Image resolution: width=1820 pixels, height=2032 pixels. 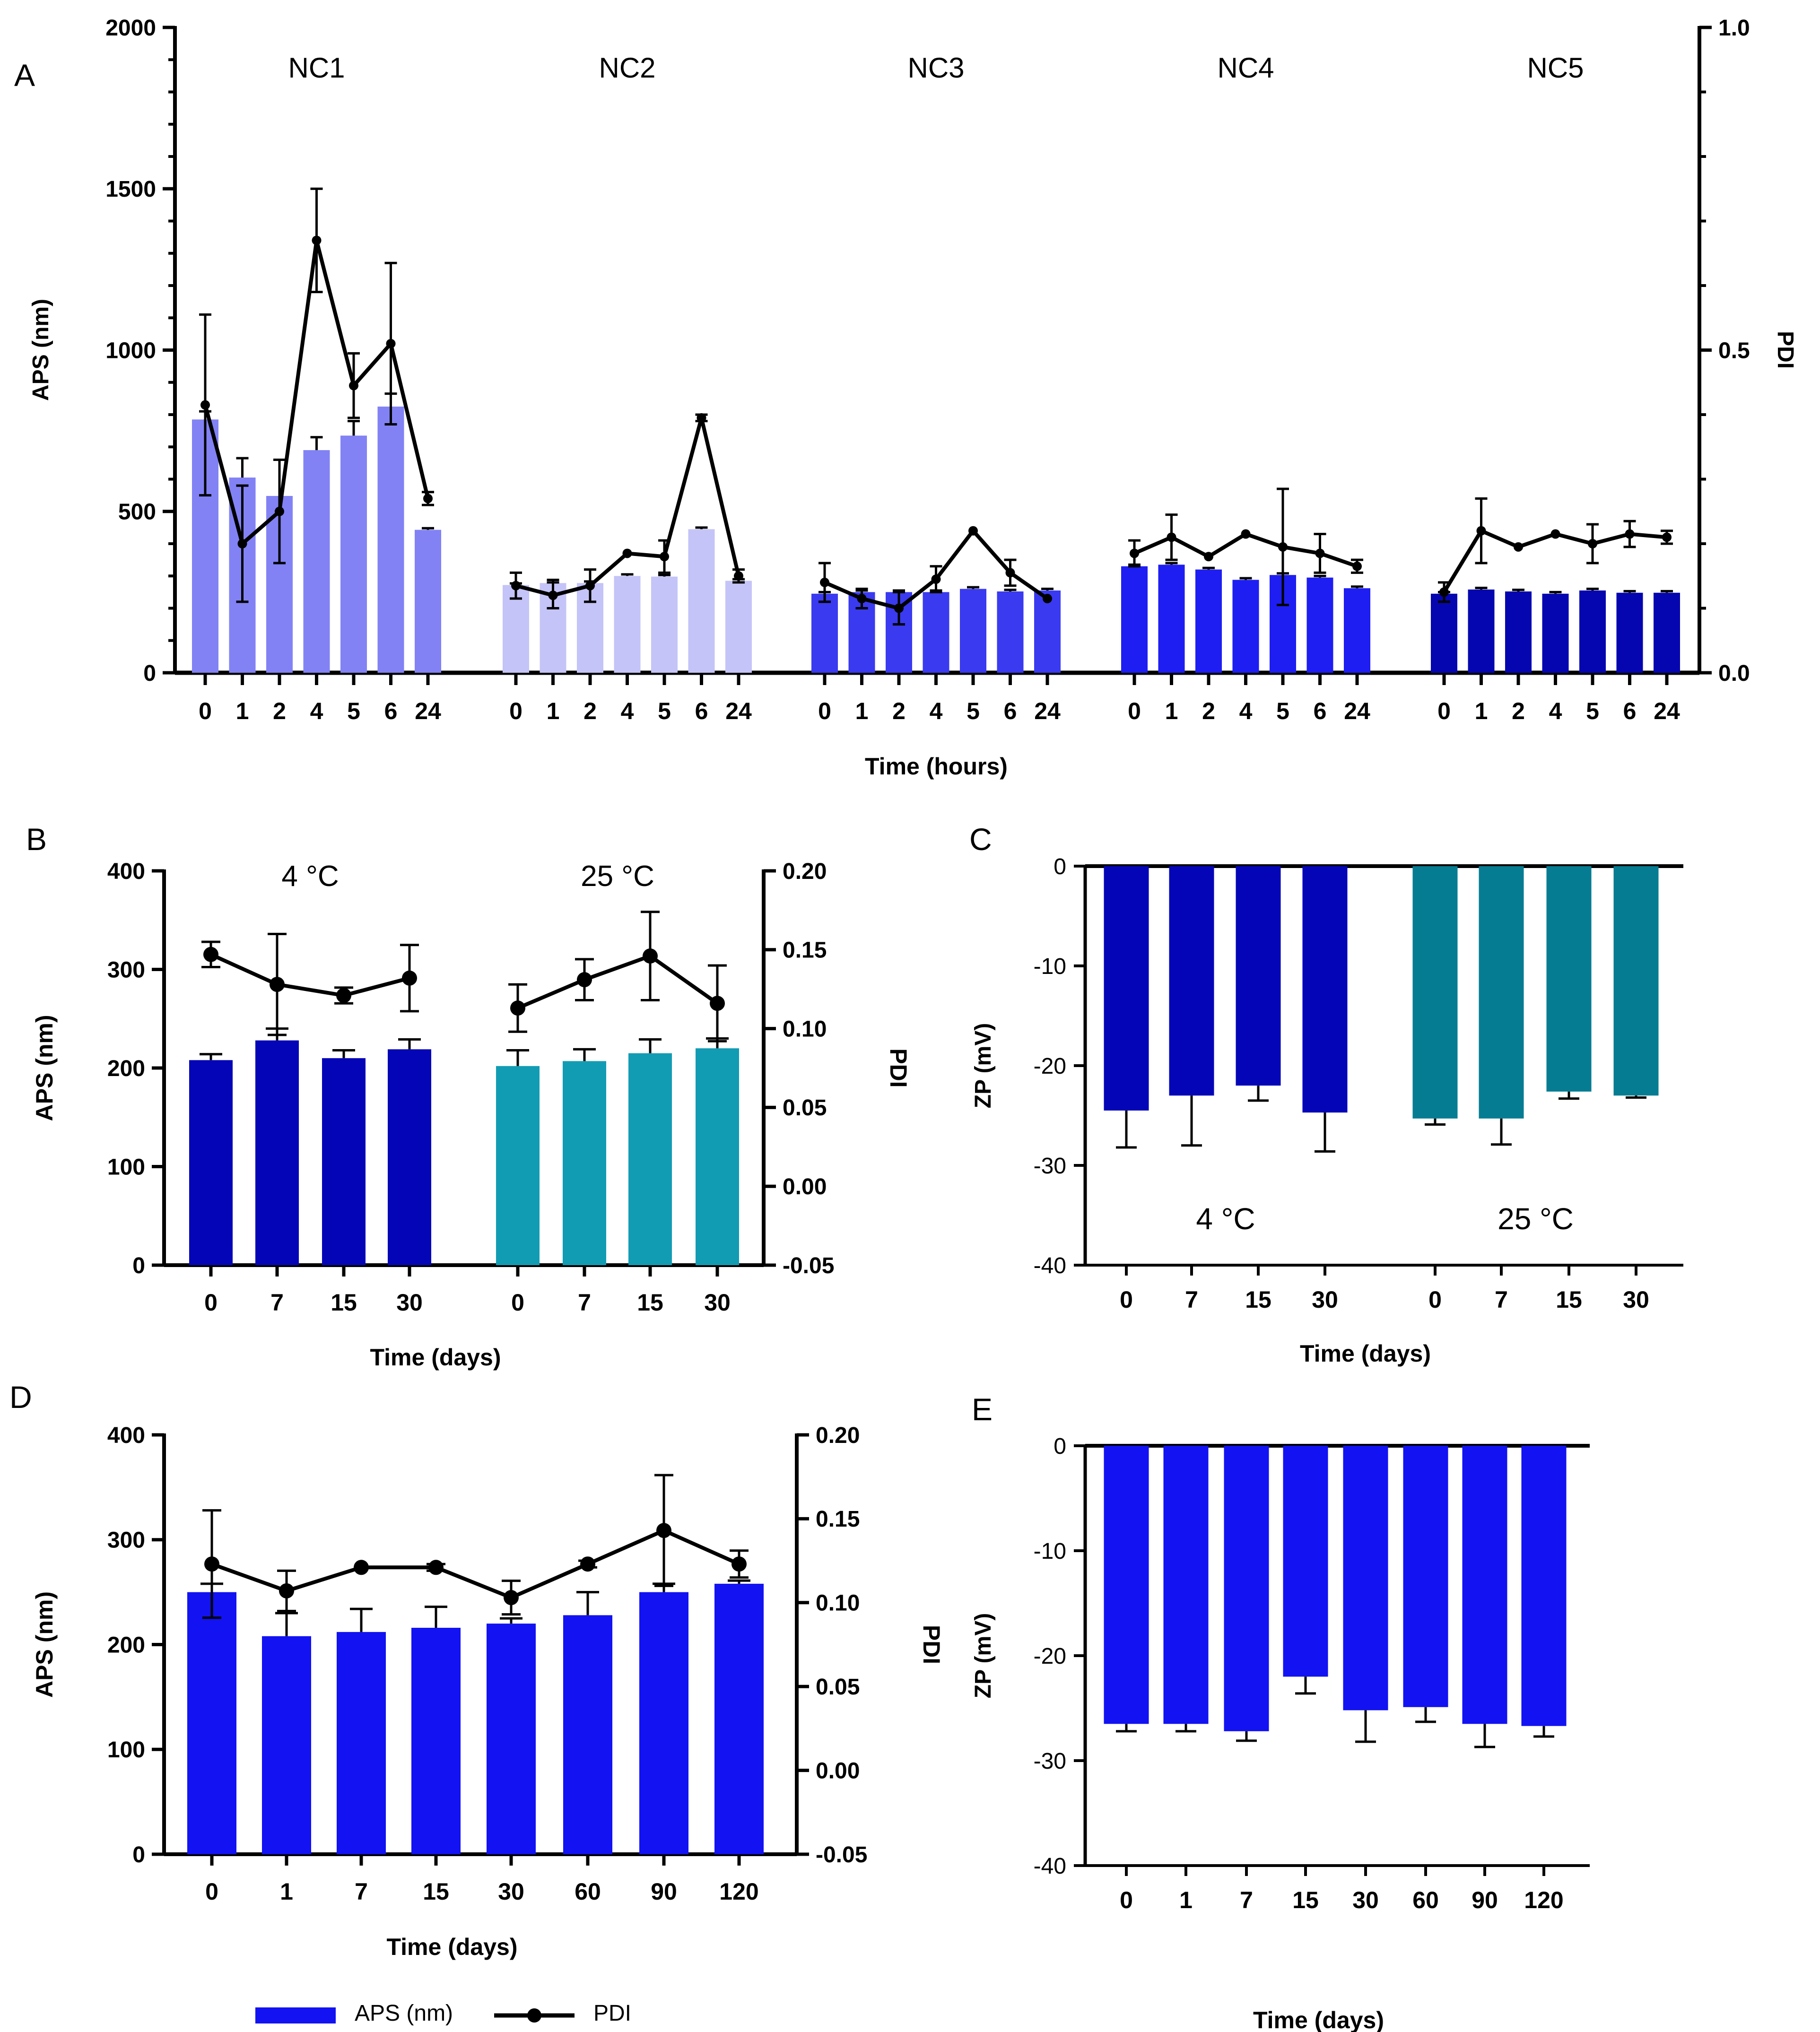 What do you see at coordinates (137, 512) in the screenshot?
I see `y-tick-label: 500` at bounding box center [137, 512].